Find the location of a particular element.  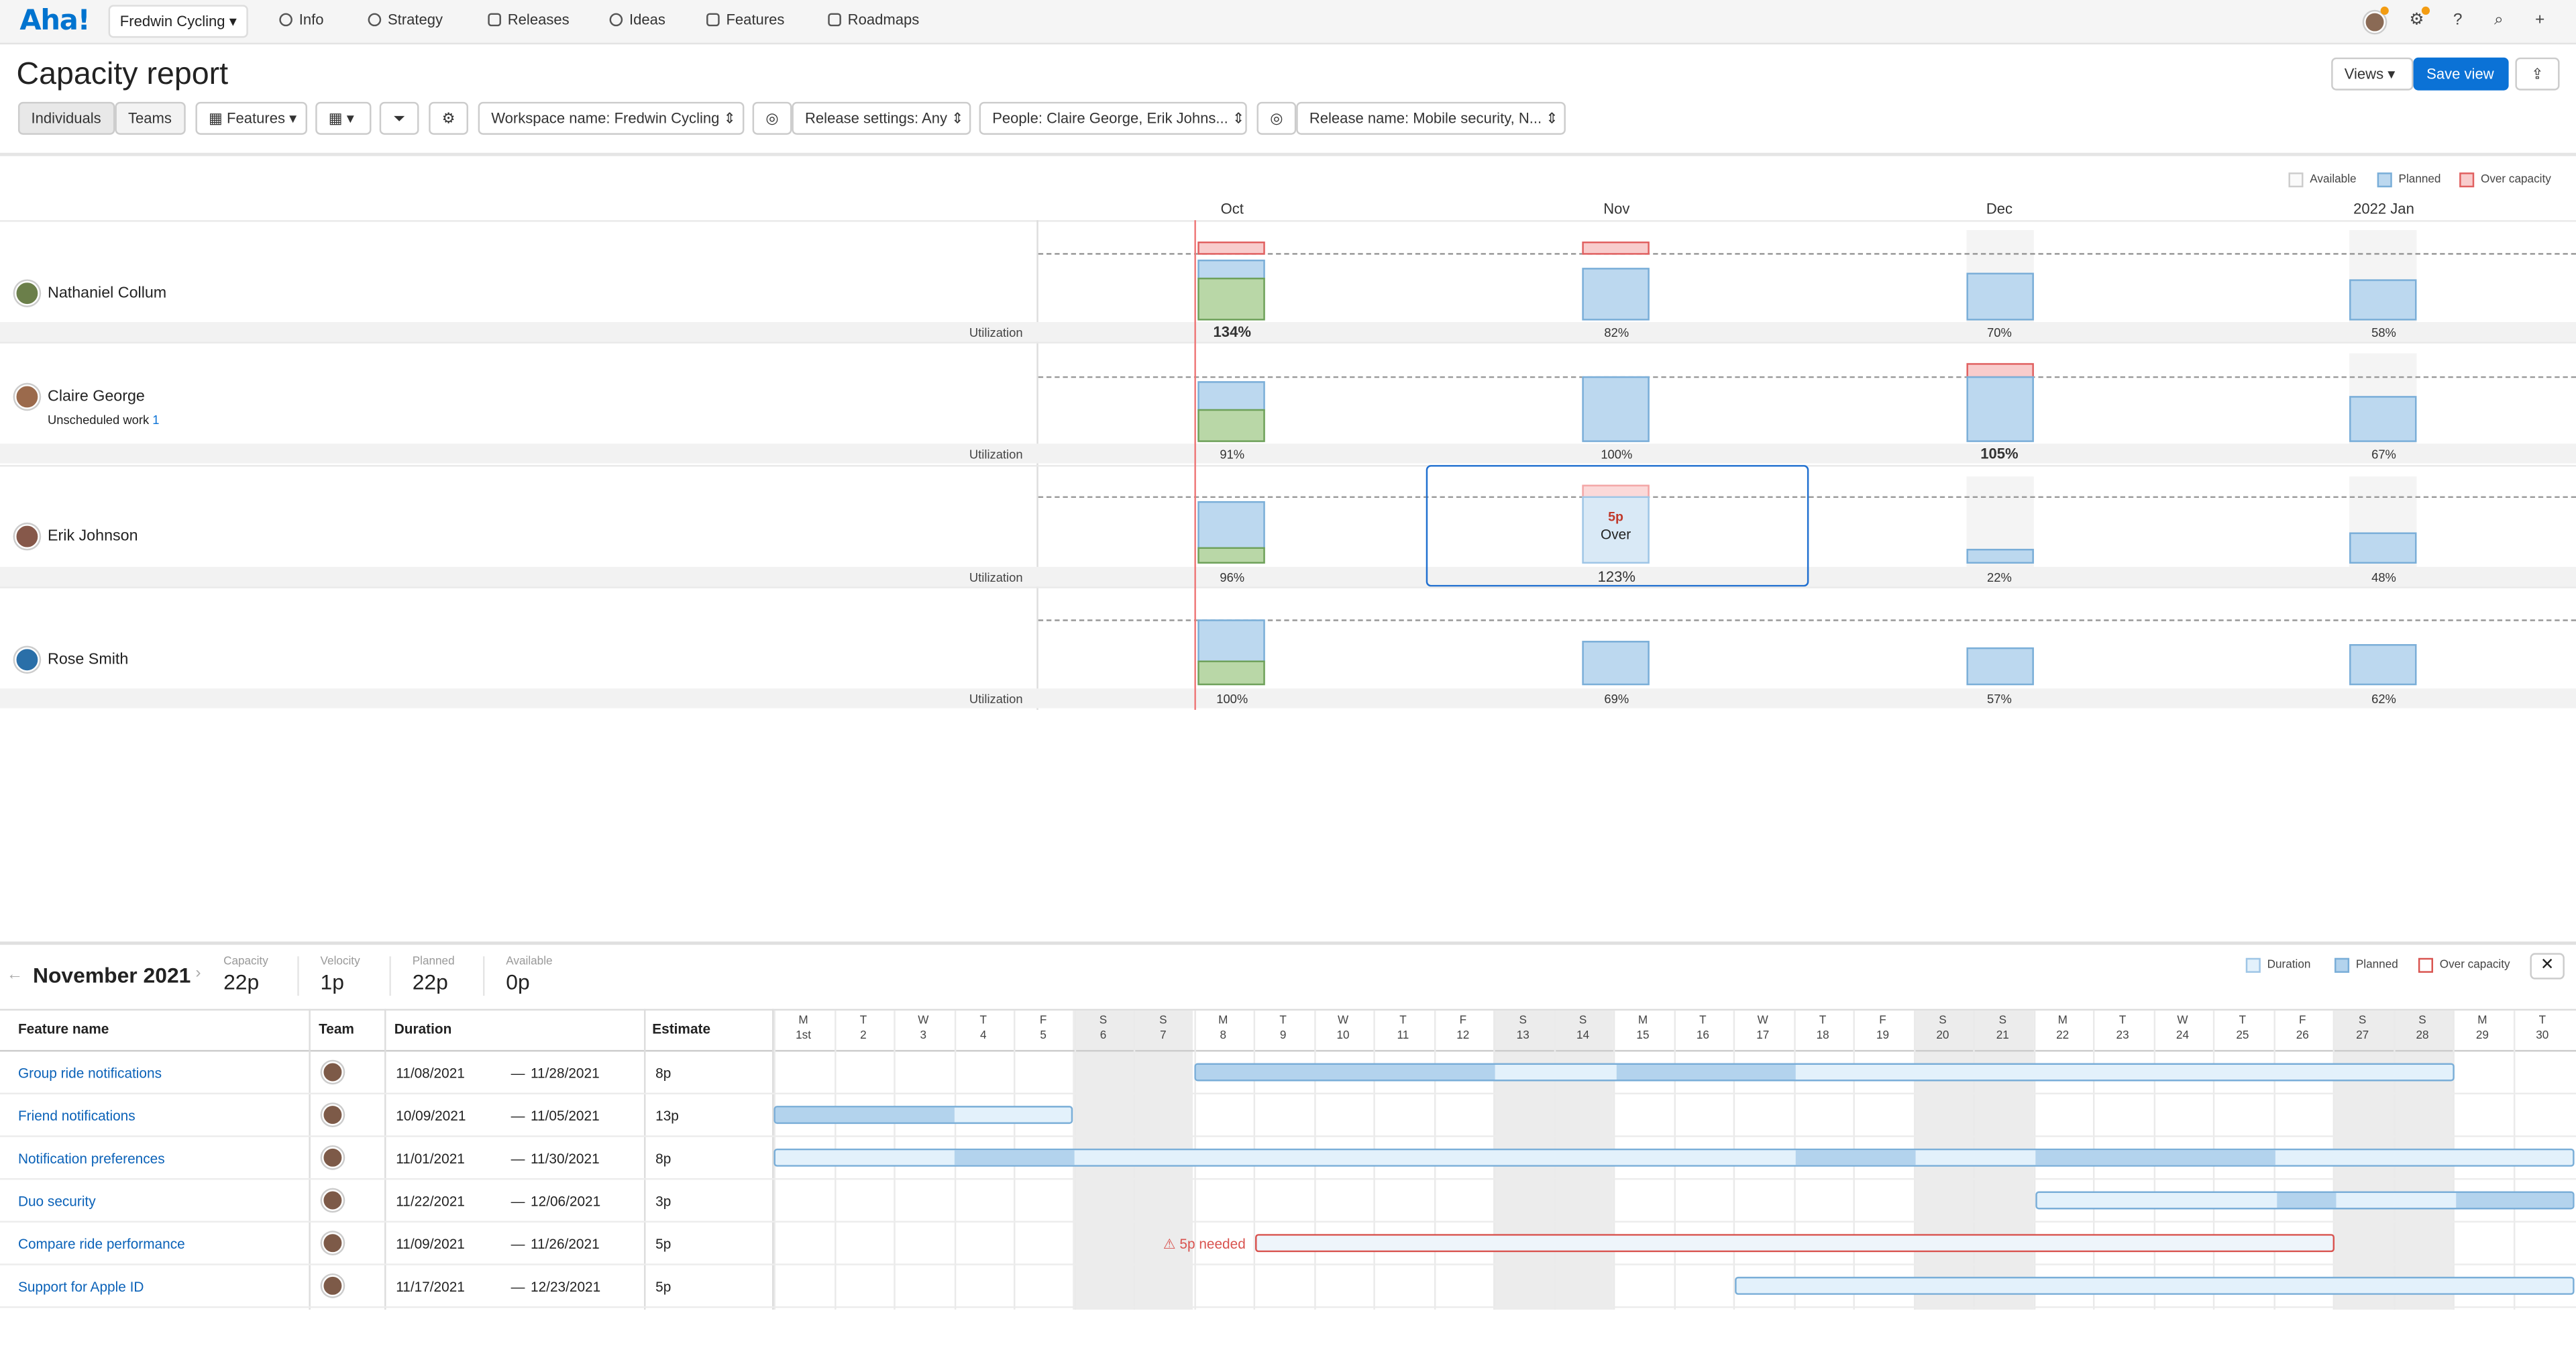

help-icon: ? is located at coordinates (2458, 20).